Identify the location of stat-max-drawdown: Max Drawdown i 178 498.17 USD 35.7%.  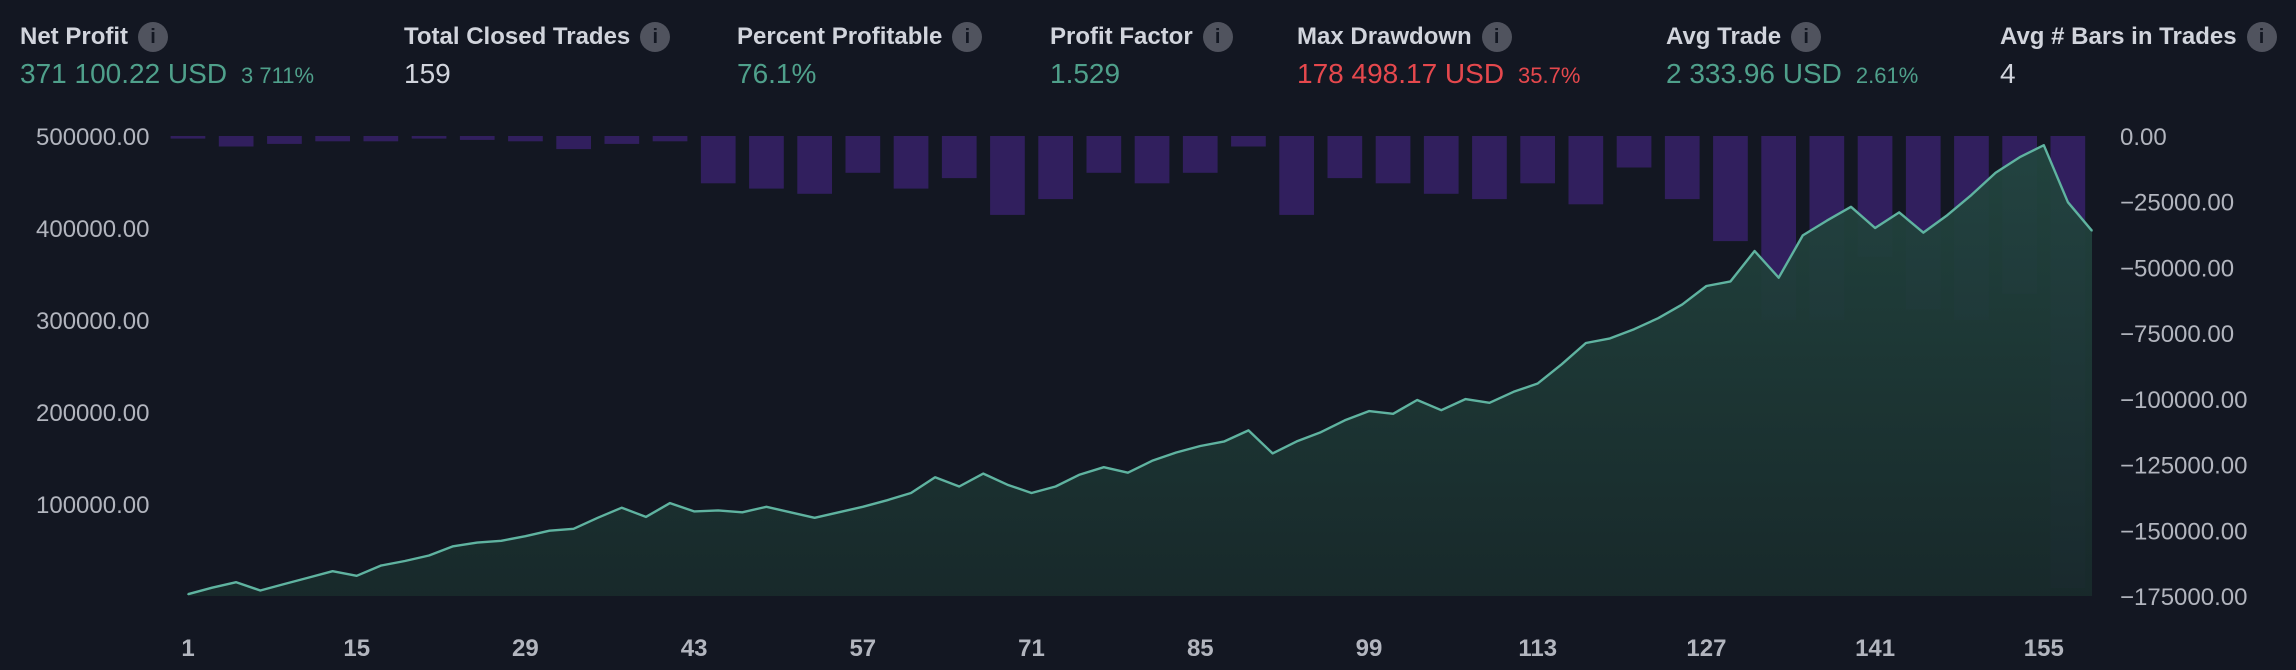
(1438, 55).